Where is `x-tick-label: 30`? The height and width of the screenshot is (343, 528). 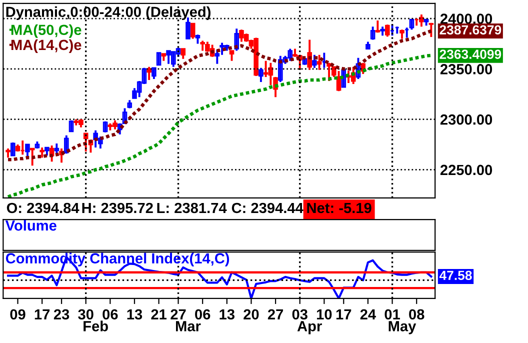
x-tick-label: 30 is located at coordinates (86, 314).